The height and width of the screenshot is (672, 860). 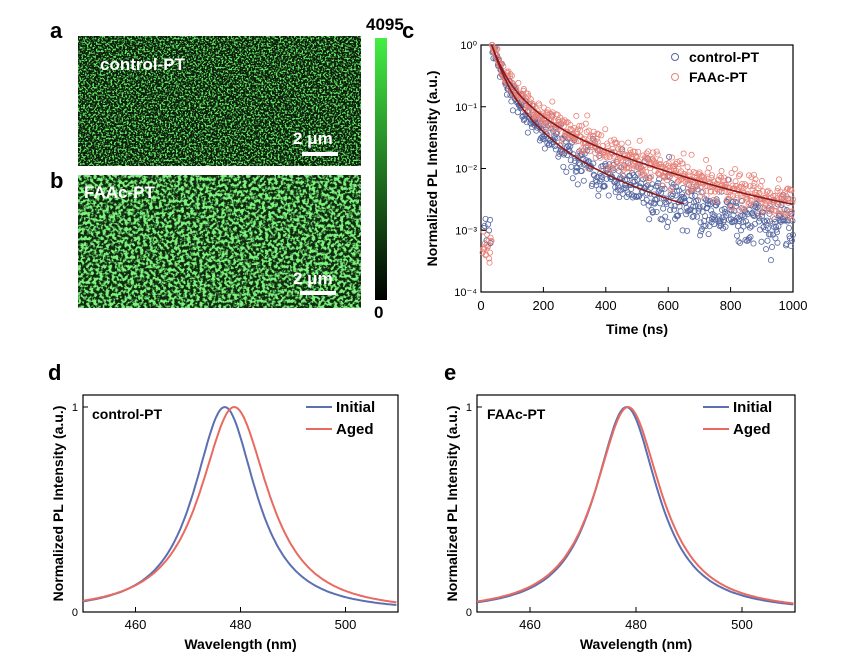 What do you see at coordinates (56, 30) in the screenshot?
I see `panel-letter-a: a` at bounding box center [56, 30].